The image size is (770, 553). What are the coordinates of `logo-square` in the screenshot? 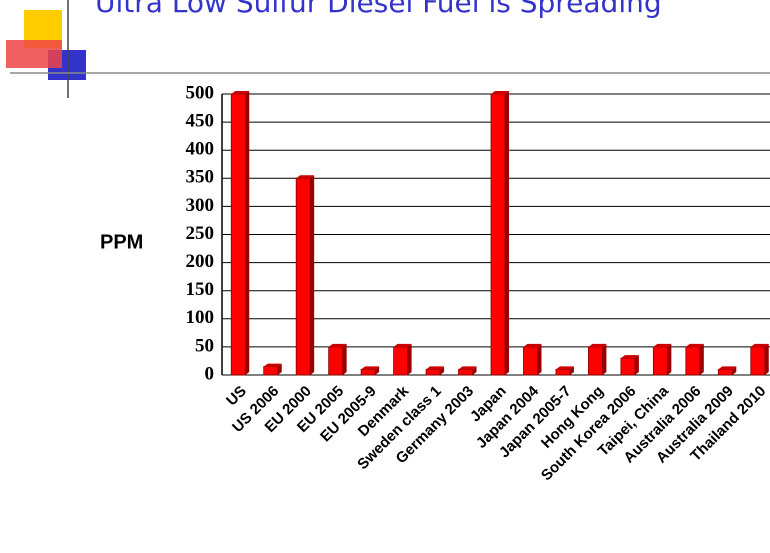 It's located at (34, 54).